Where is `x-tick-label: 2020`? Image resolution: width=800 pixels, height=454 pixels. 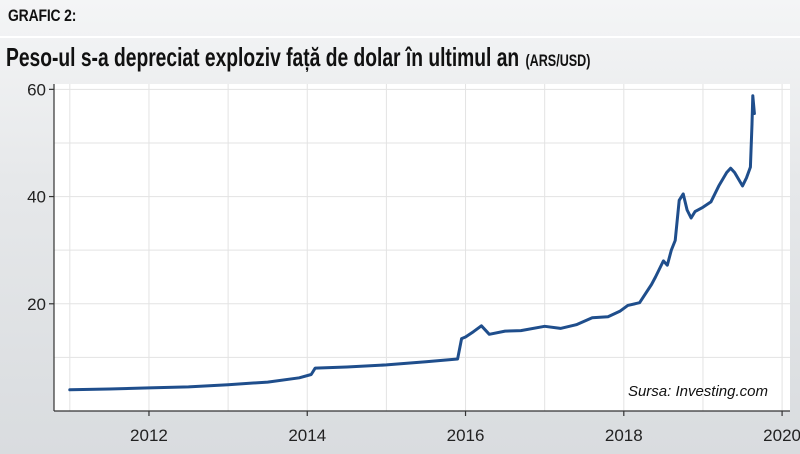
x-tick-label: 2020 is located at coordinates (781, 435).